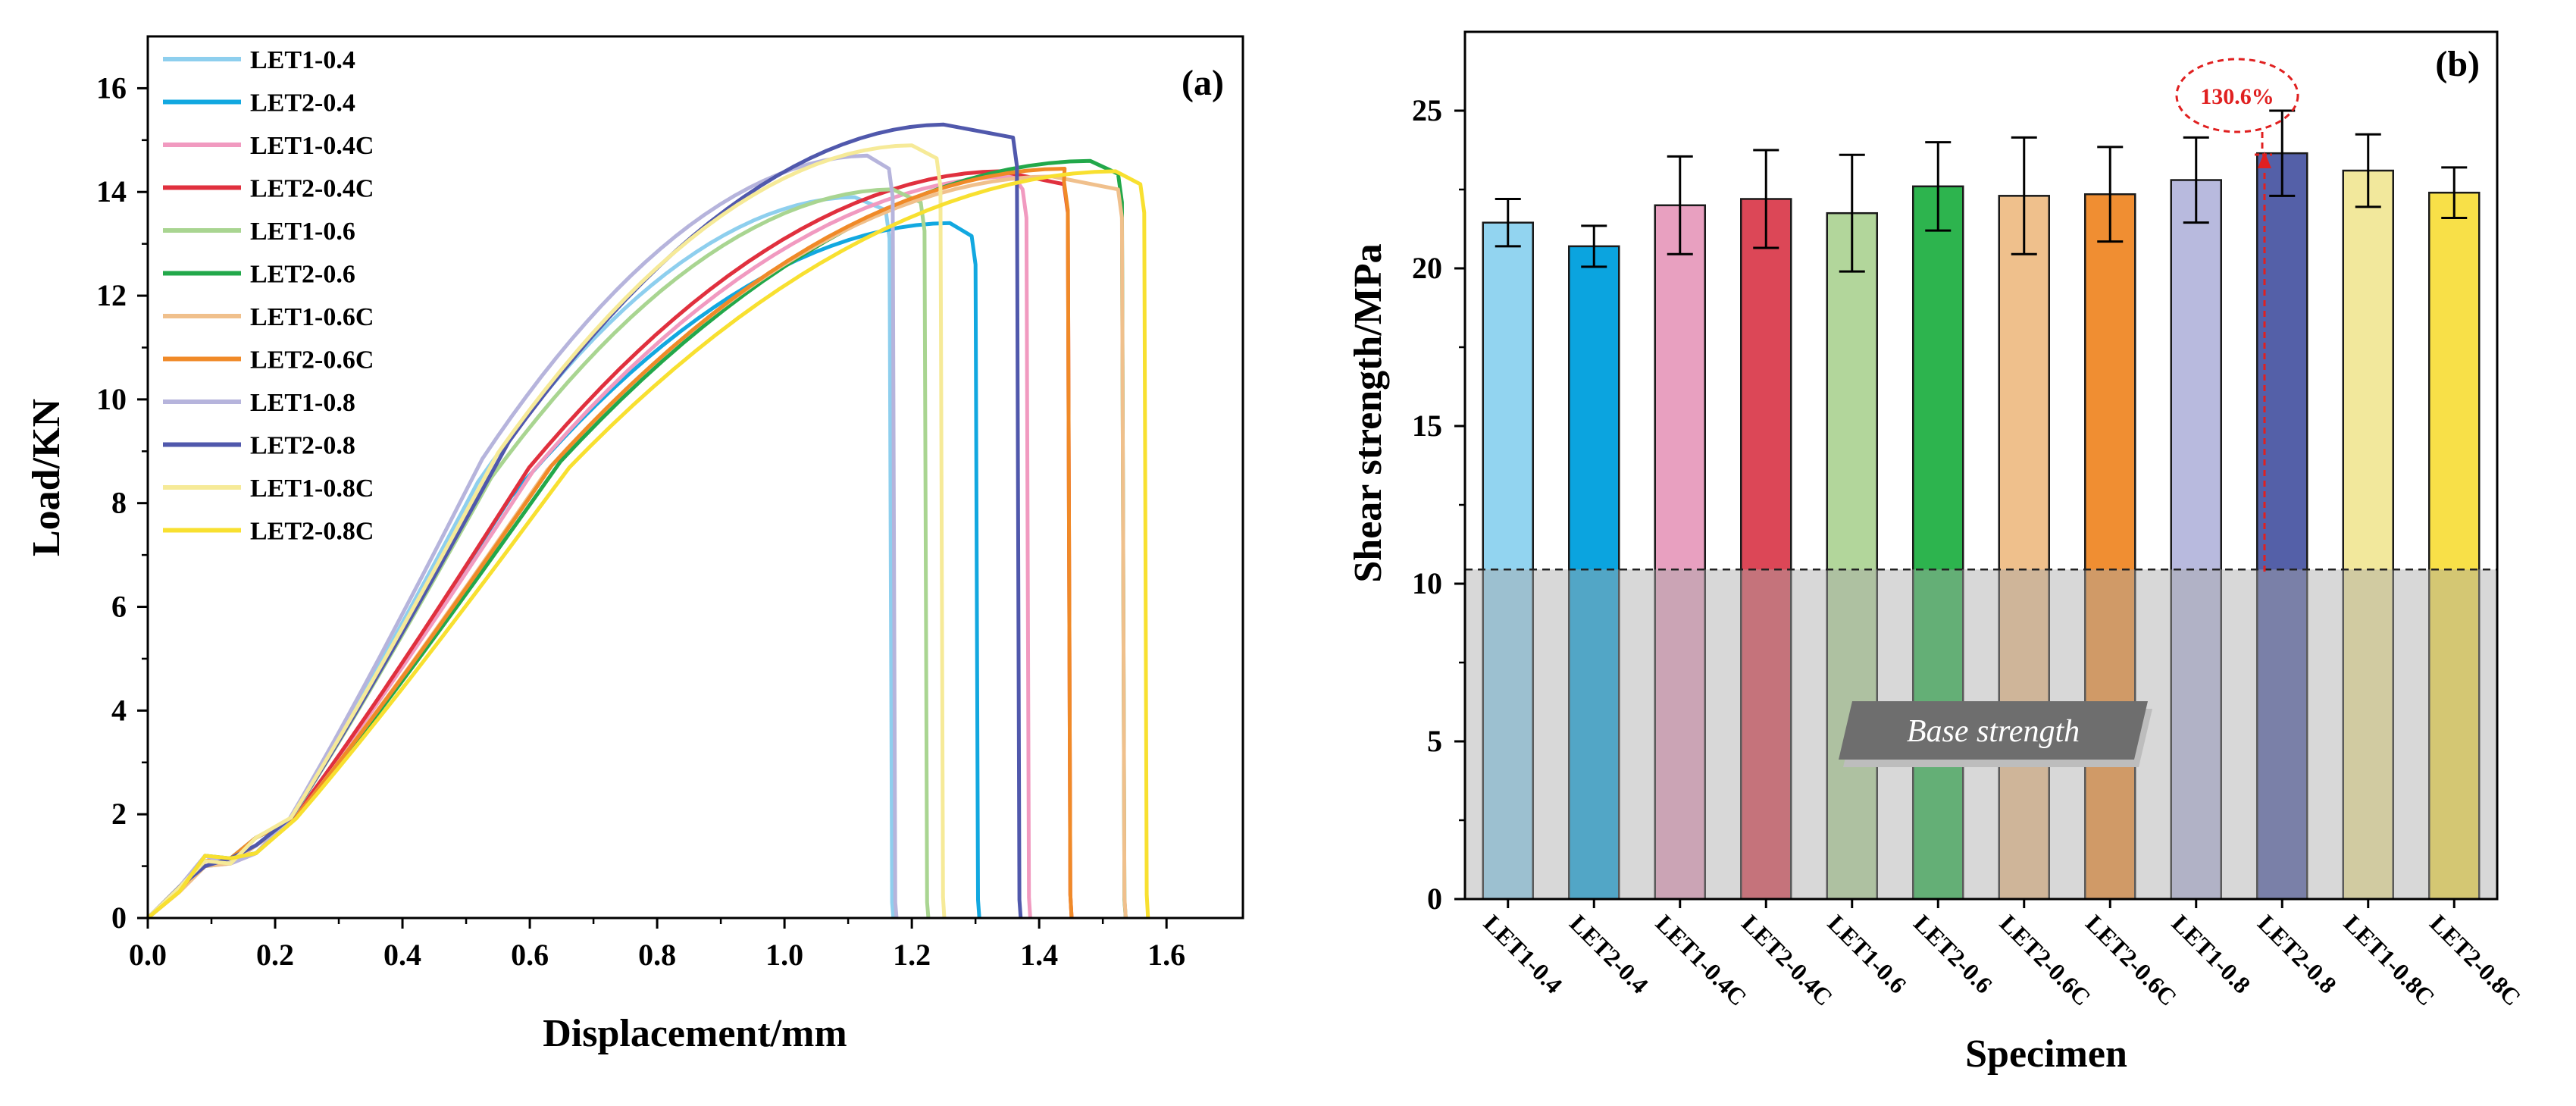  I want to click on panel-a-y-axis-title: Load/KN, so click(46, 477).